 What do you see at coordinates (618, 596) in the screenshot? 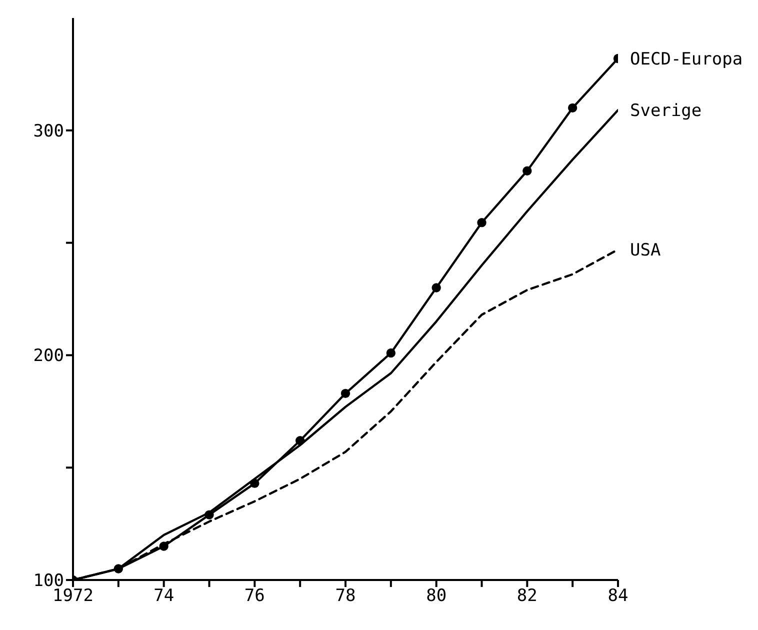
I see `x-tick-label: 84` at bounding box center [618, 596].